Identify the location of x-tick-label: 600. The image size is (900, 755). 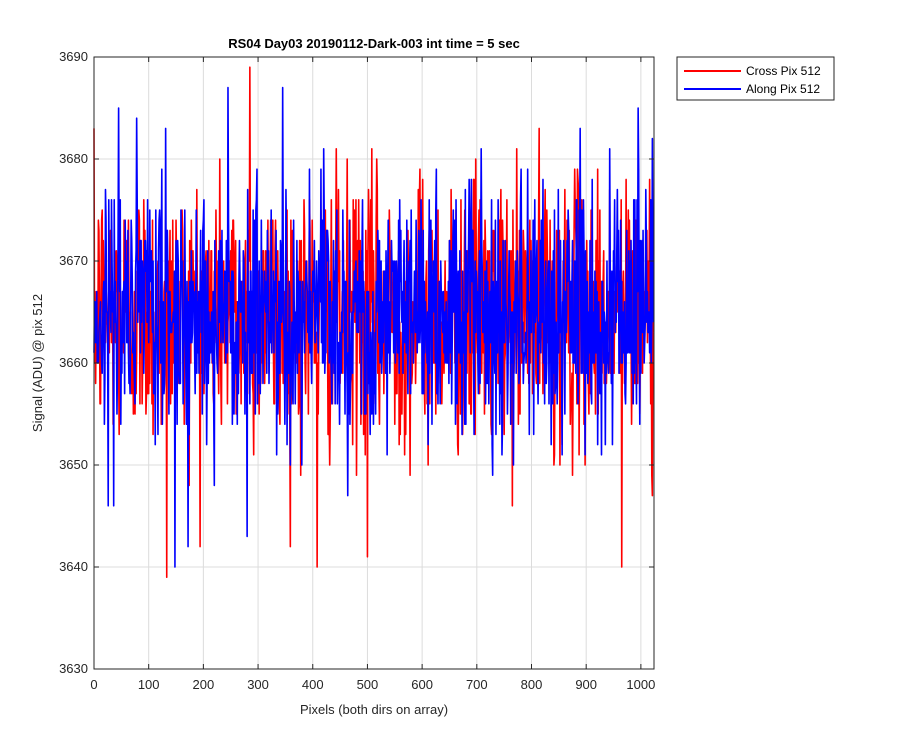
(422, 684).